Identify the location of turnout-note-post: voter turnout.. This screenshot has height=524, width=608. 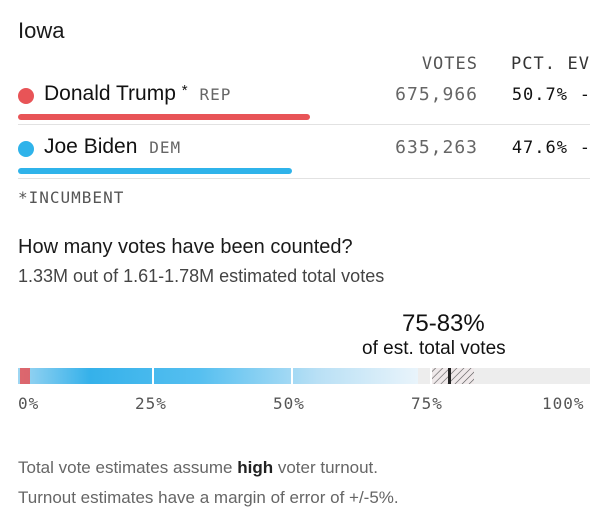
(325, 467).